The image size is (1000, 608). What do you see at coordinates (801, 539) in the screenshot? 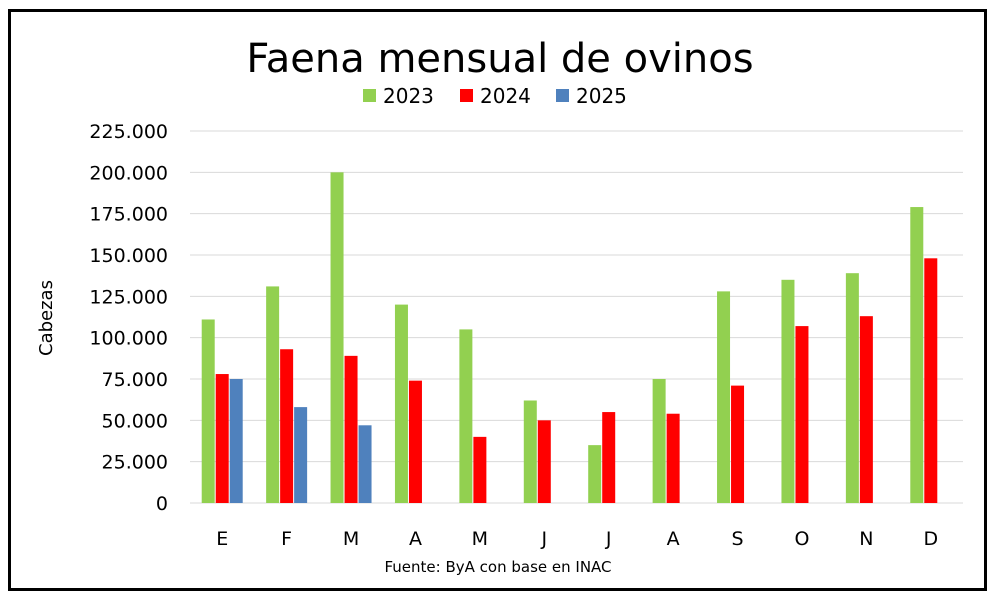
I see `x-tick-label: O` at bounding box center [801, 539].